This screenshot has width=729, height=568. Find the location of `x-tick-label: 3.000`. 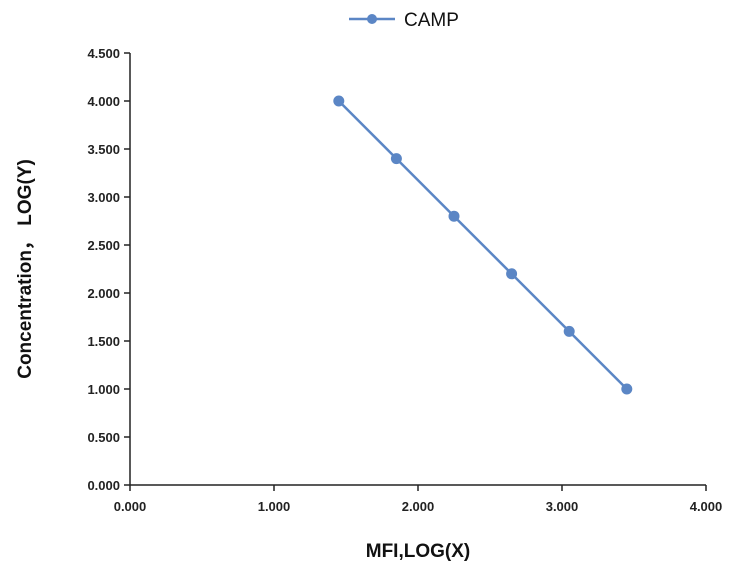

x-tick-label: 3.000 is located at coordinates (562, 506).